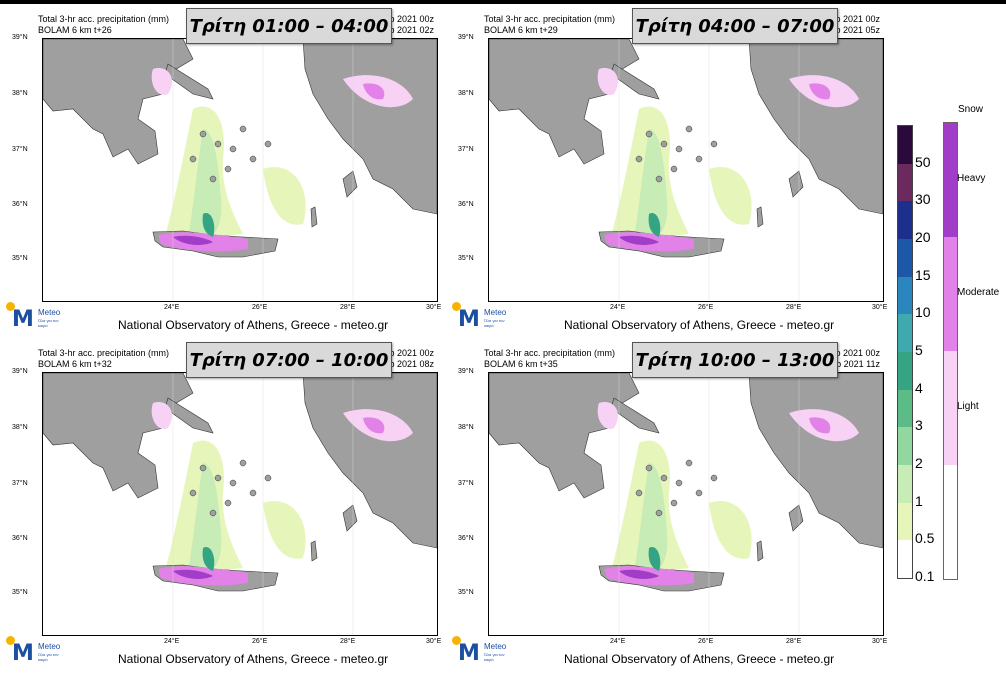 The height and width of the screenshot is (683, 1006). Describe the element at coordinates (75, 364) in the screenshot. I see `header-model: BOLAM 6 km t+32` at that location.